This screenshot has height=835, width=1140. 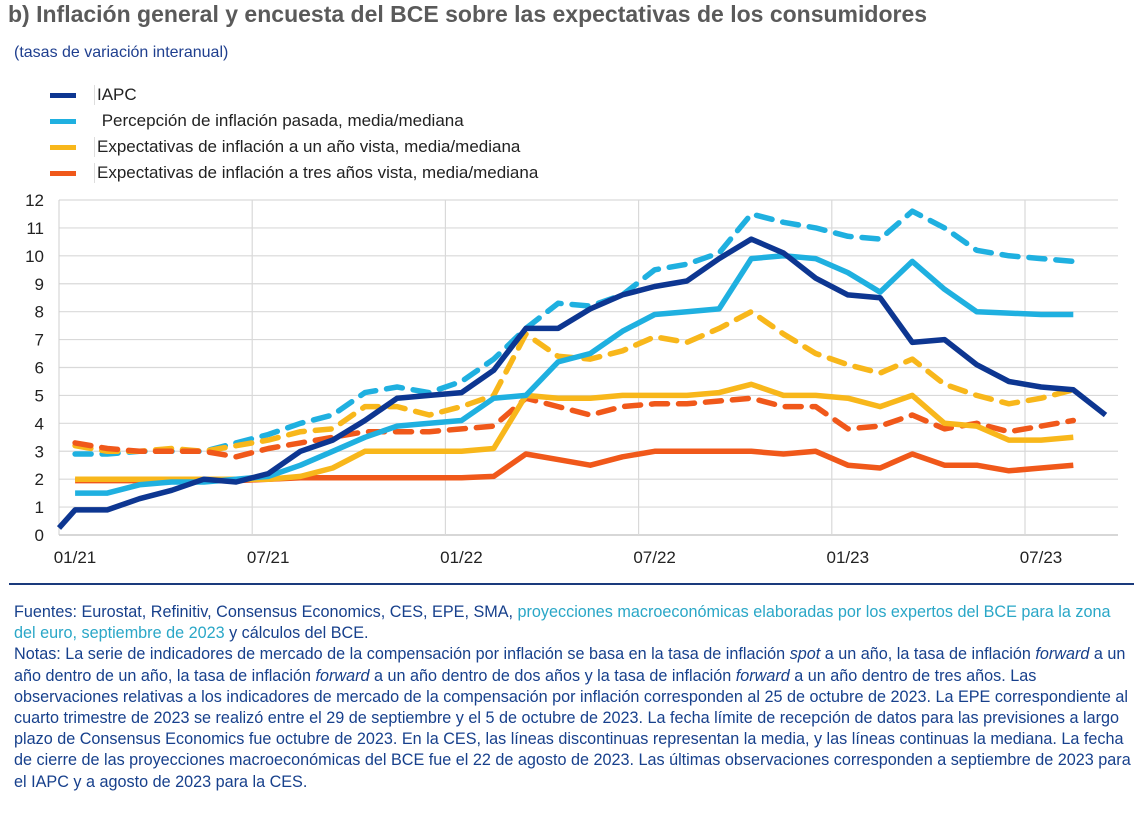 I want to click on x-tick-label: 01/21, so click(x=75, y=557).